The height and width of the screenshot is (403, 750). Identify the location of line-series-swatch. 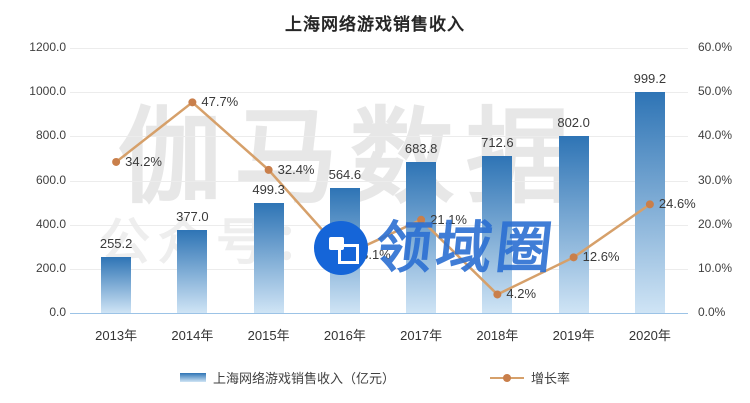
(507, 378).